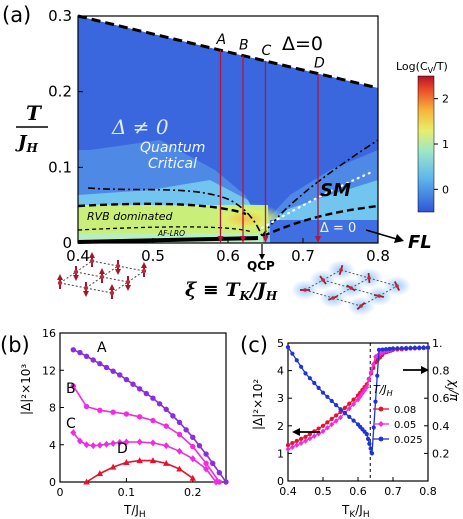  I want to click on a-x-axis-label: ξ ≡ TK/JH, so click(231, 291).